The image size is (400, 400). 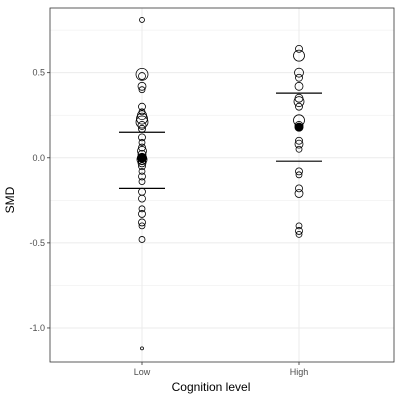 What do you see at coordinates (221, 369) in the screenshot?
I see `x-axis-ticks: Low High` at bounding box center [221, 369].